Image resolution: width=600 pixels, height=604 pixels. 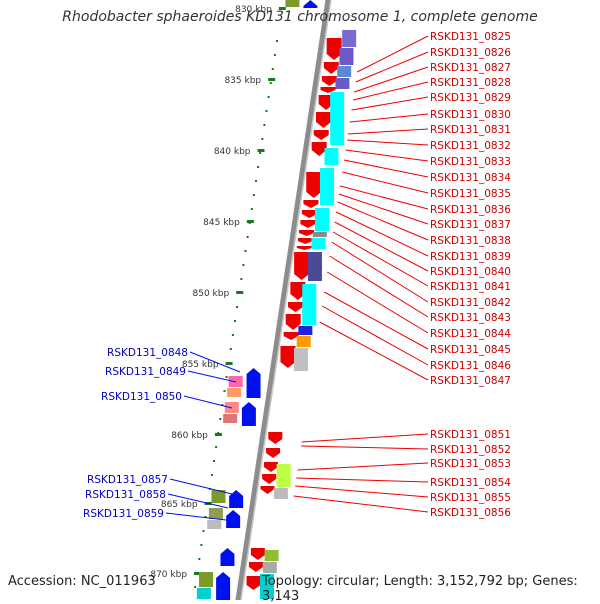 I want to click on gene-label-forward: RSKD131_0839, so click(x=470, y=257).